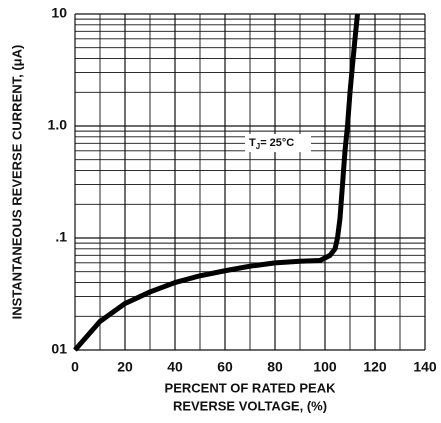  I want to click on annotation-box, so click(278, 143).